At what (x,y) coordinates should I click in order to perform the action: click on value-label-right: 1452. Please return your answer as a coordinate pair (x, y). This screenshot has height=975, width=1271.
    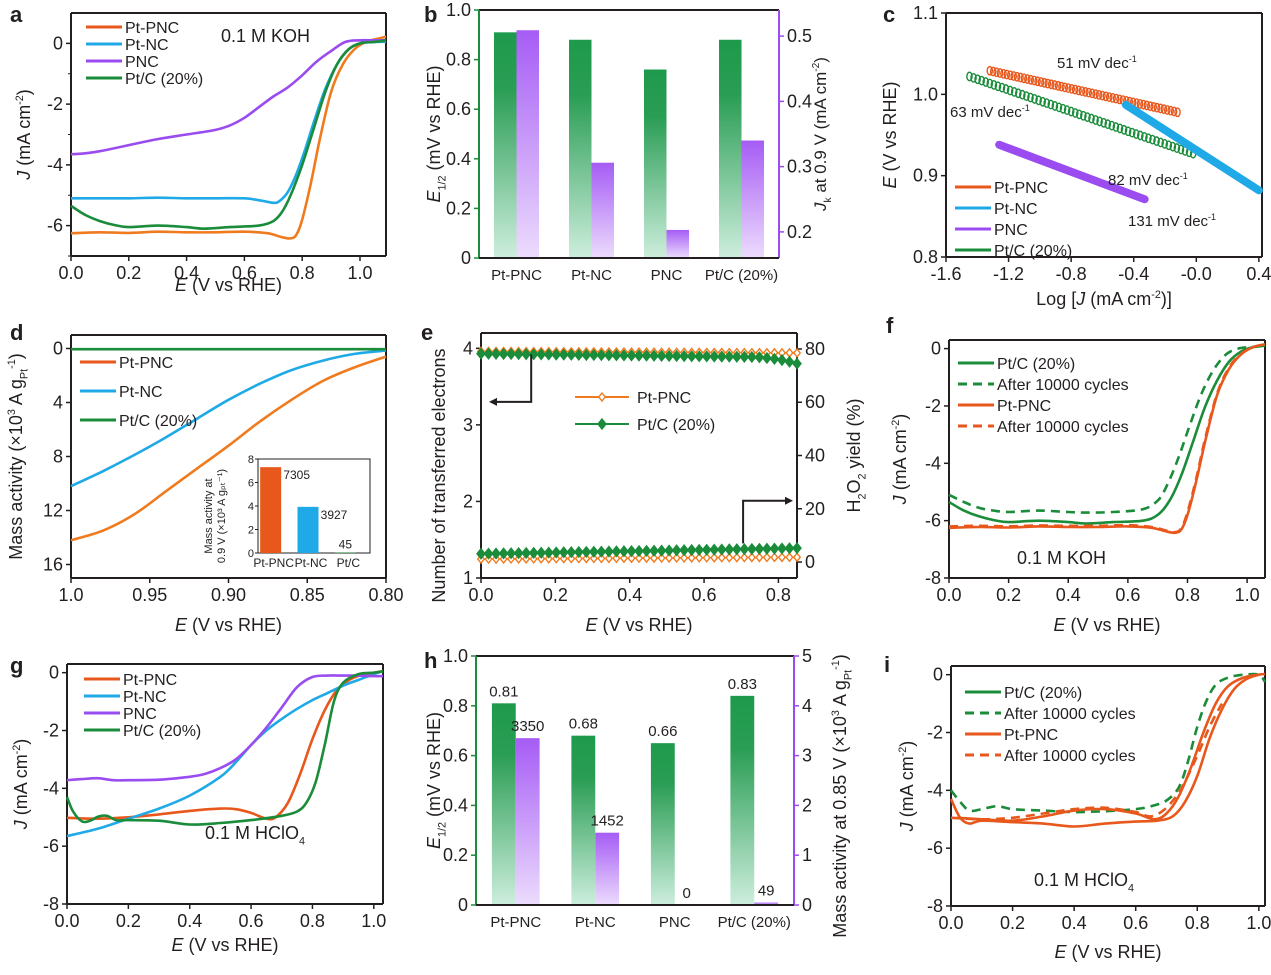
    Looking at the image, I should click on (606, 821).